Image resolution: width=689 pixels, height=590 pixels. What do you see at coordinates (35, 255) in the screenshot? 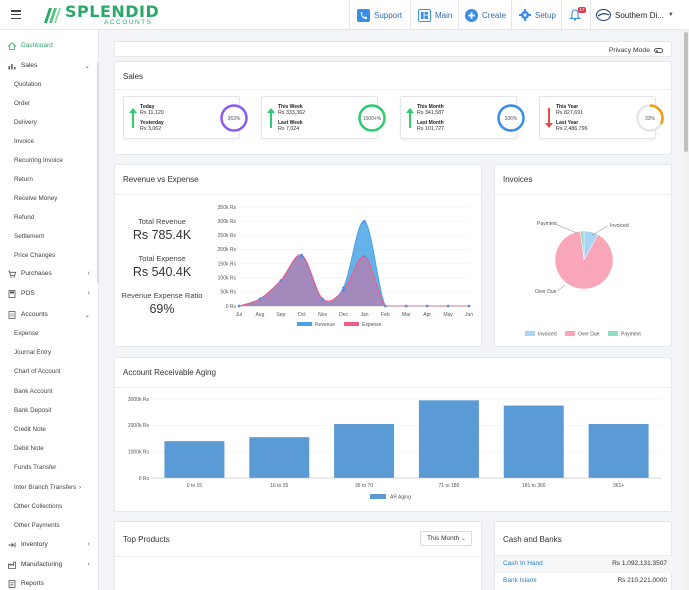
I see `sidebar-subitem: Price Changes` at bounding box center [35, 255].